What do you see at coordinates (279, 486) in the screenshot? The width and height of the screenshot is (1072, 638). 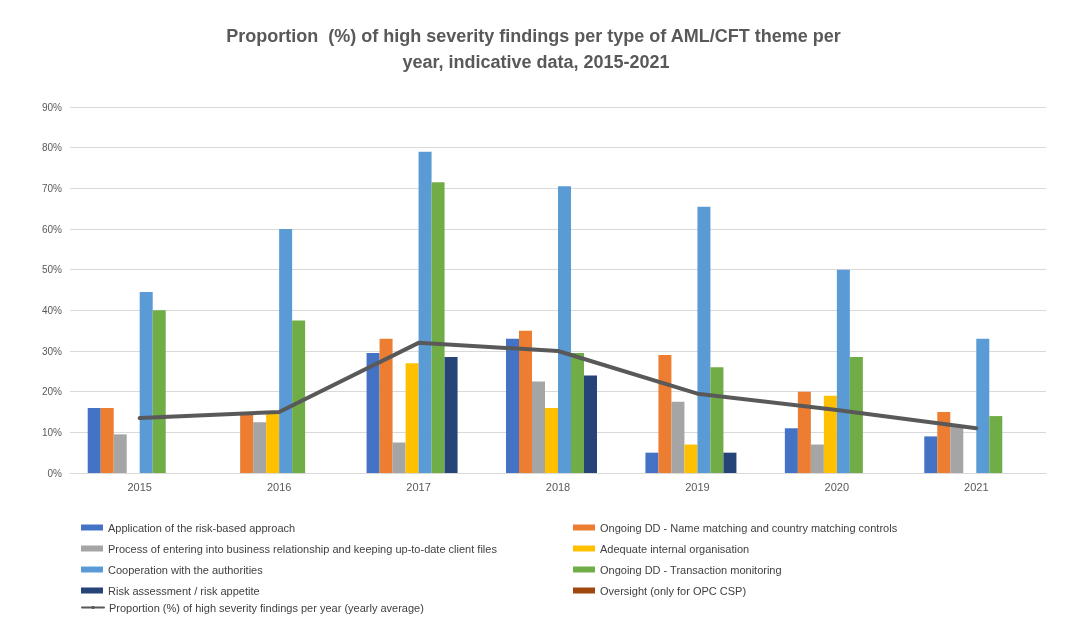 I see `x-tick-label: 2016` at bounding box center [279, 486].